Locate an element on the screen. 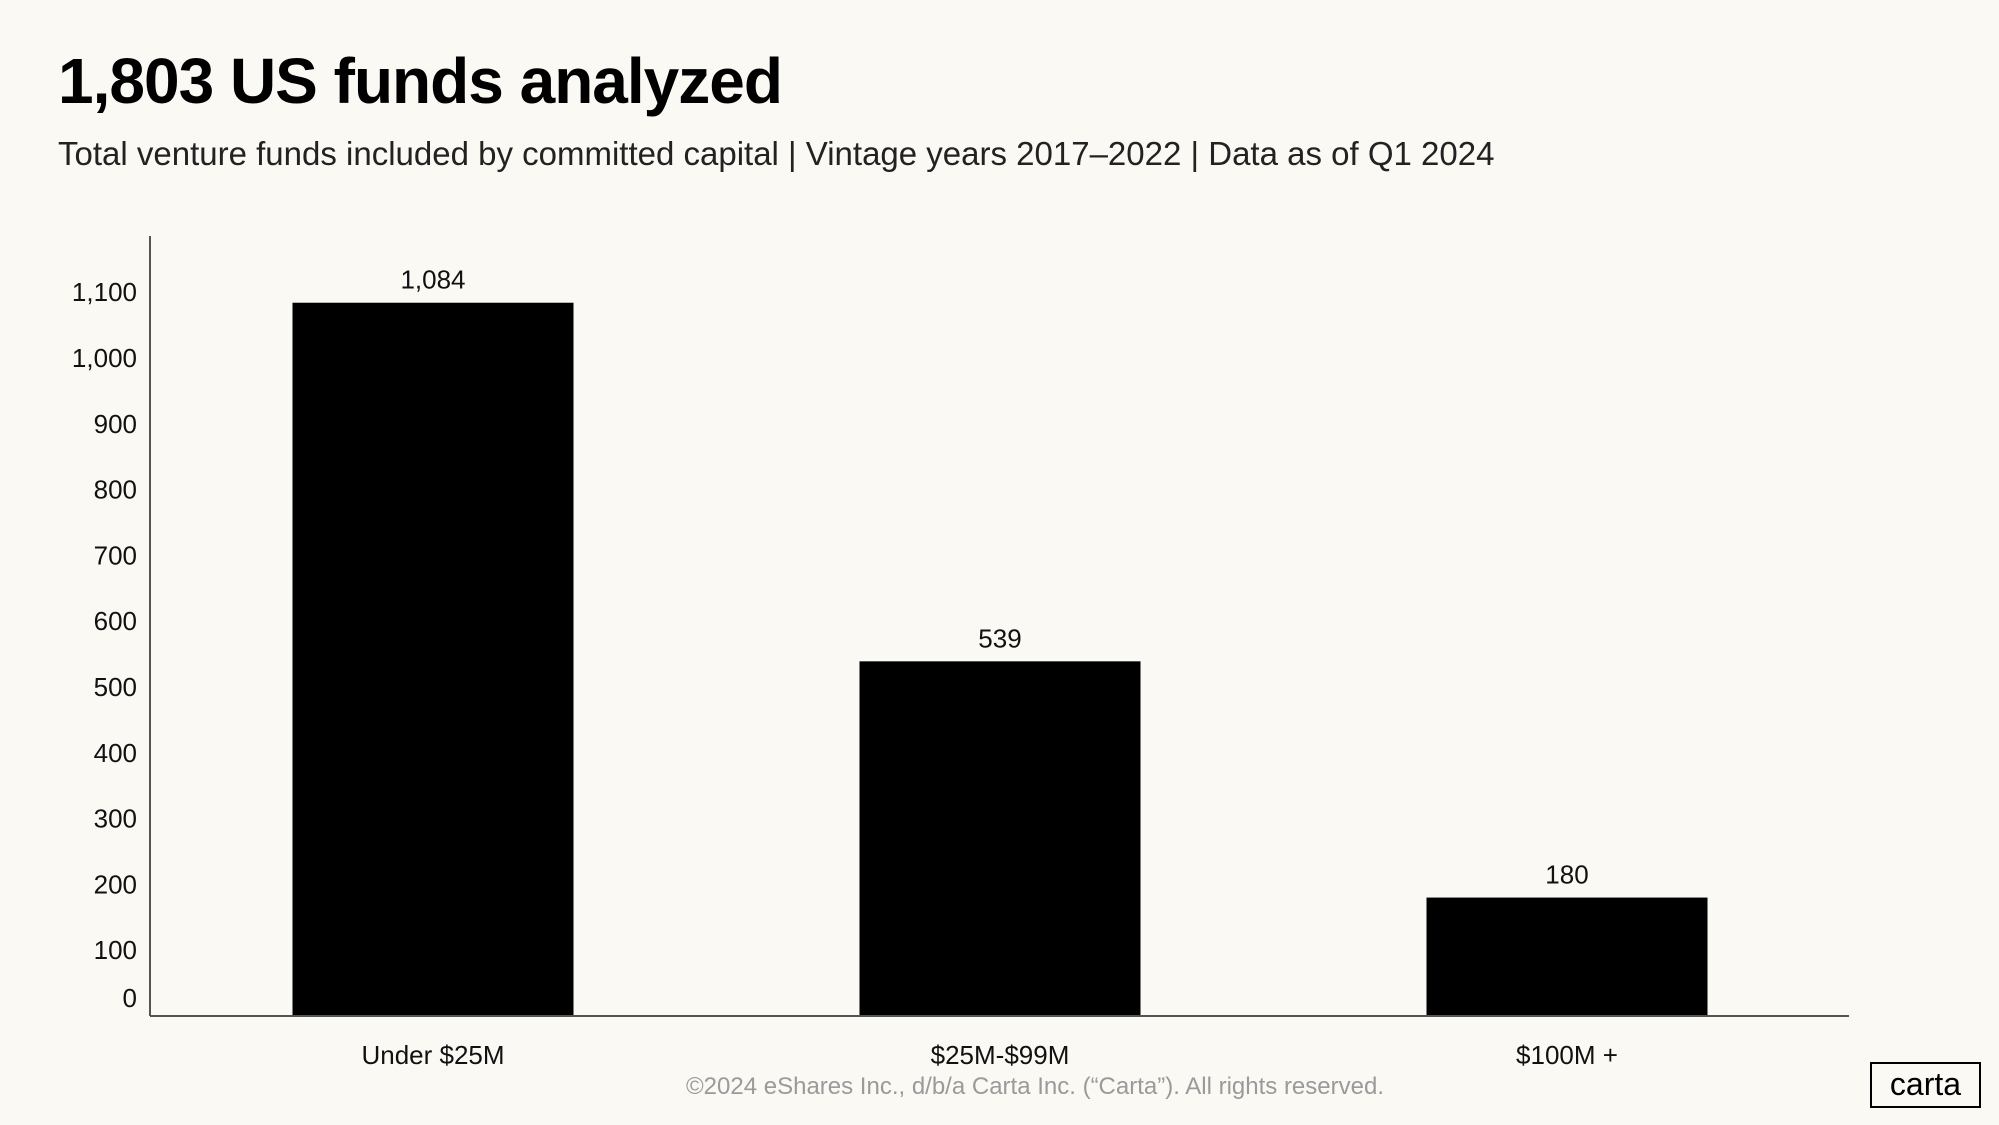 The image size is (1999, 1125). y-tick-label: 700 is located at coordinates (115, 555).